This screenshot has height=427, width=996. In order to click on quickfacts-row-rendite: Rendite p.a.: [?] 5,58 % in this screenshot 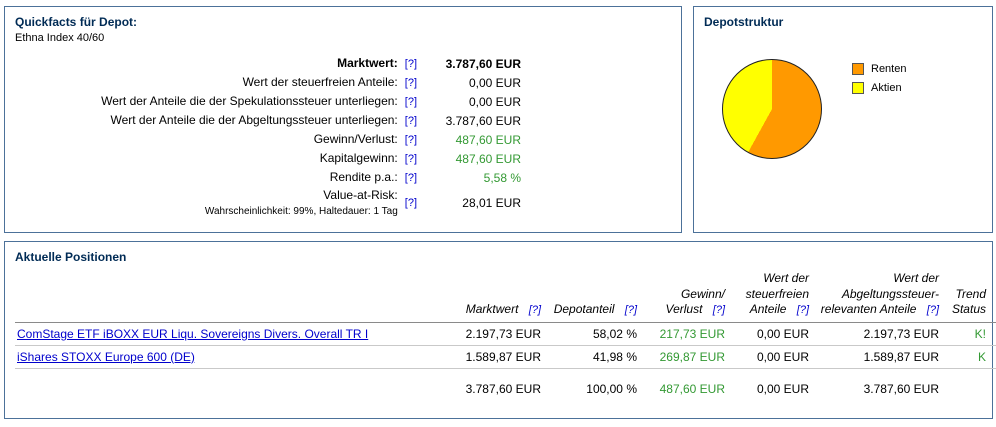, I will do `click(268, 177)`.